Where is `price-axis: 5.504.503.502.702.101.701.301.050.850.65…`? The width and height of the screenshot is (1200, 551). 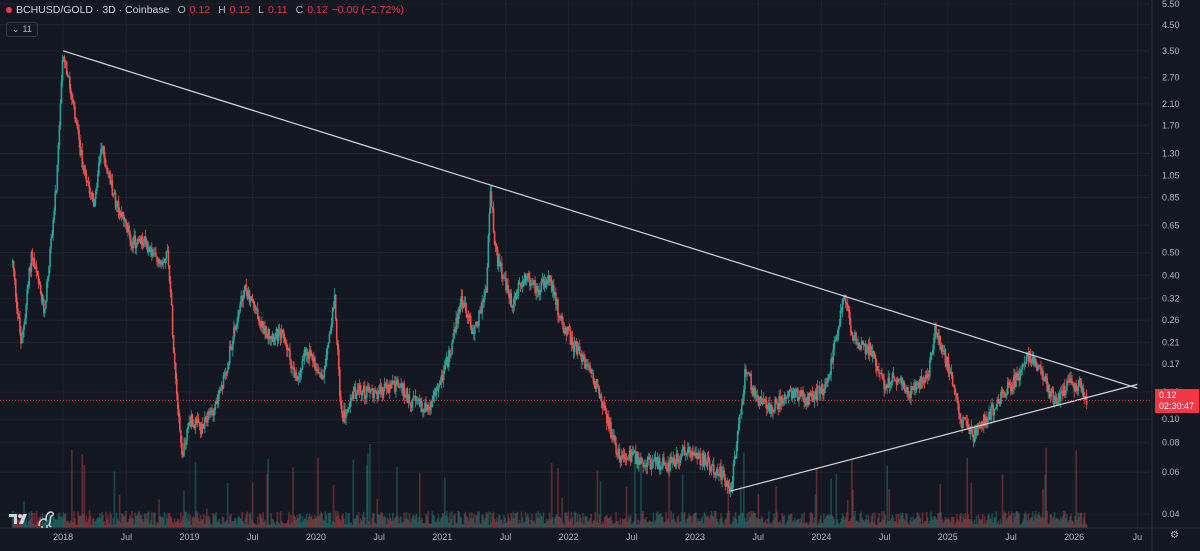
price-axis: 5.504.503.502.702.101.701.301.050.850.65… is located at coordinates (1165, 275).